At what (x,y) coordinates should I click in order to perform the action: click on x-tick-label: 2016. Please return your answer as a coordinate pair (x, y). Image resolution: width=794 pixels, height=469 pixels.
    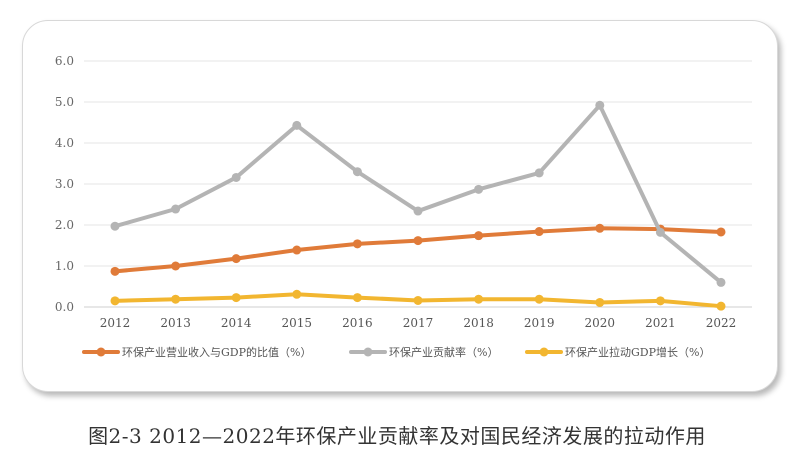
    Looking at the image, I should click on (357, 323).